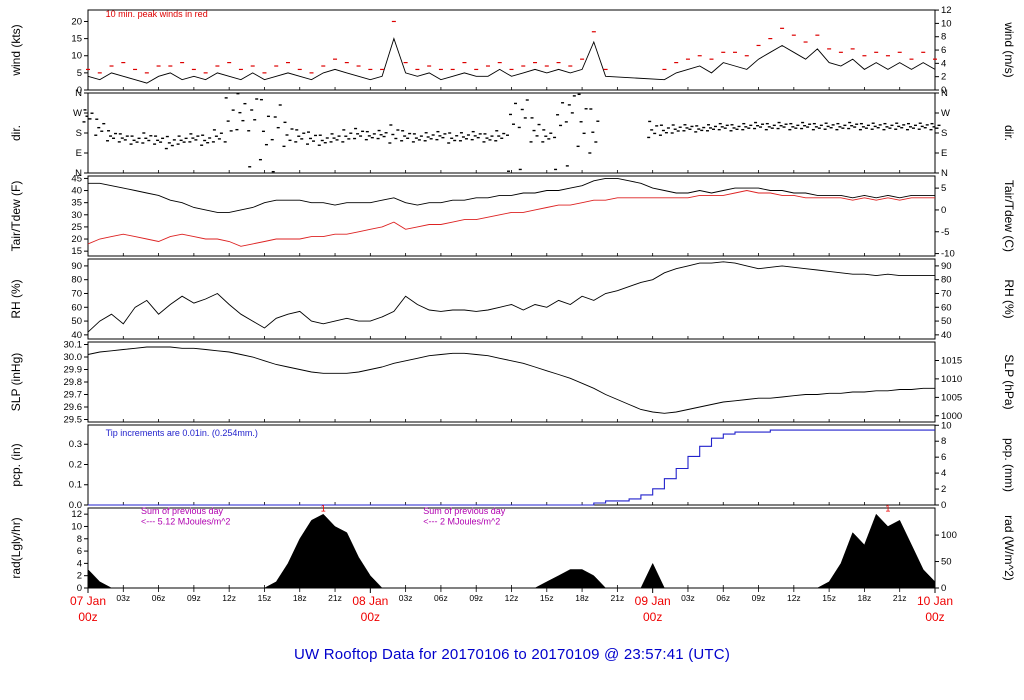 Image resolution: width=1024 pixels, height=700 pixels. I want to click on x-day-label: 10 Jan, so click(935, 601).